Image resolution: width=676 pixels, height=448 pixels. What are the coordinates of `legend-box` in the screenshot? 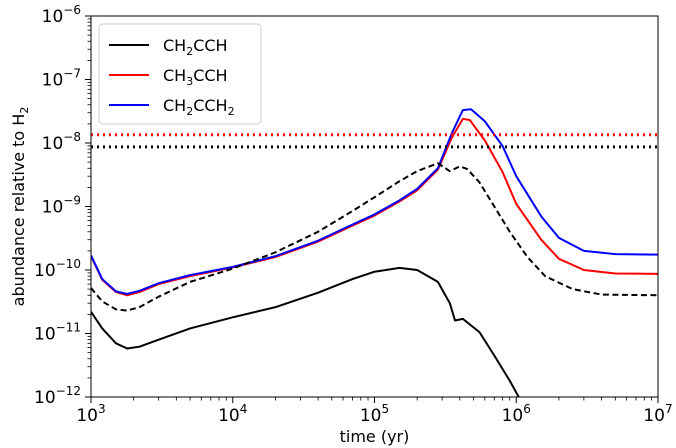 It's located at (180, 74).